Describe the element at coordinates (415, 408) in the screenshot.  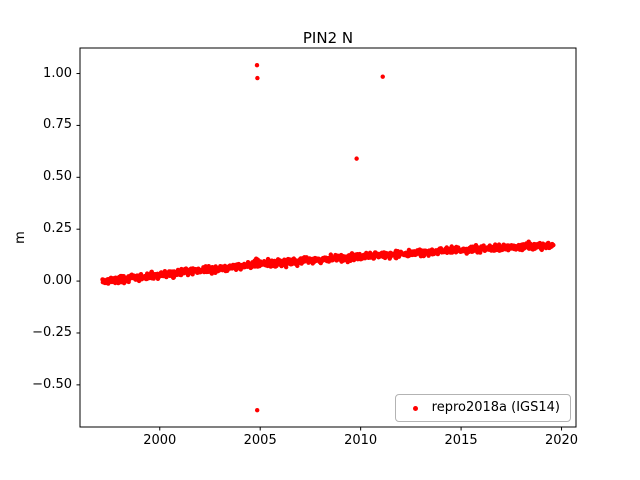
I see `legend-marker-dot` at that location.